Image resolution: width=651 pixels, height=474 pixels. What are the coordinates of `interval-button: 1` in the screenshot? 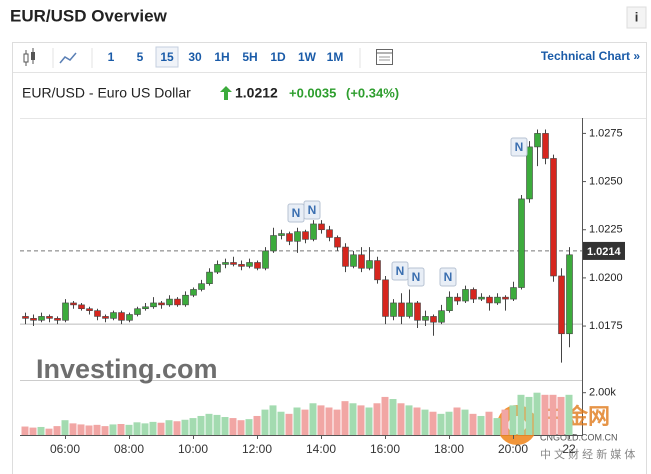 It's located at (111, 57).